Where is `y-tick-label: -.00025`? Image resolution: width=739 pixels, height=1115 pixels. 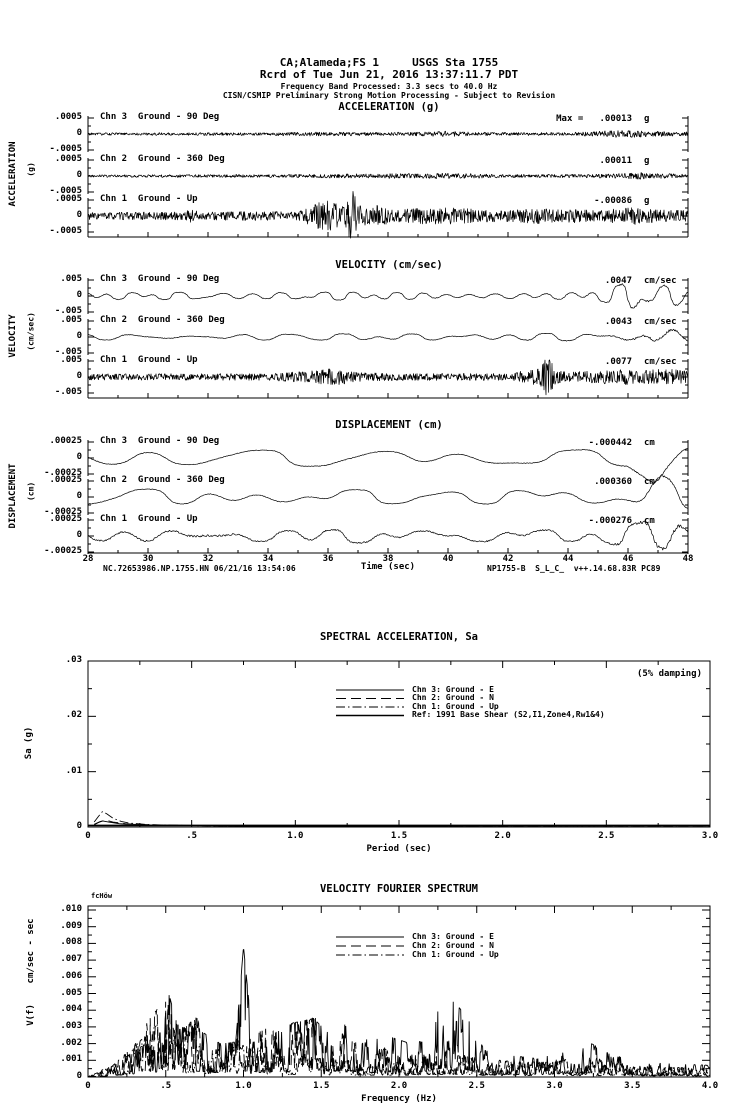 y-tick-label: -.00025 is located at coordinates (63, 512).